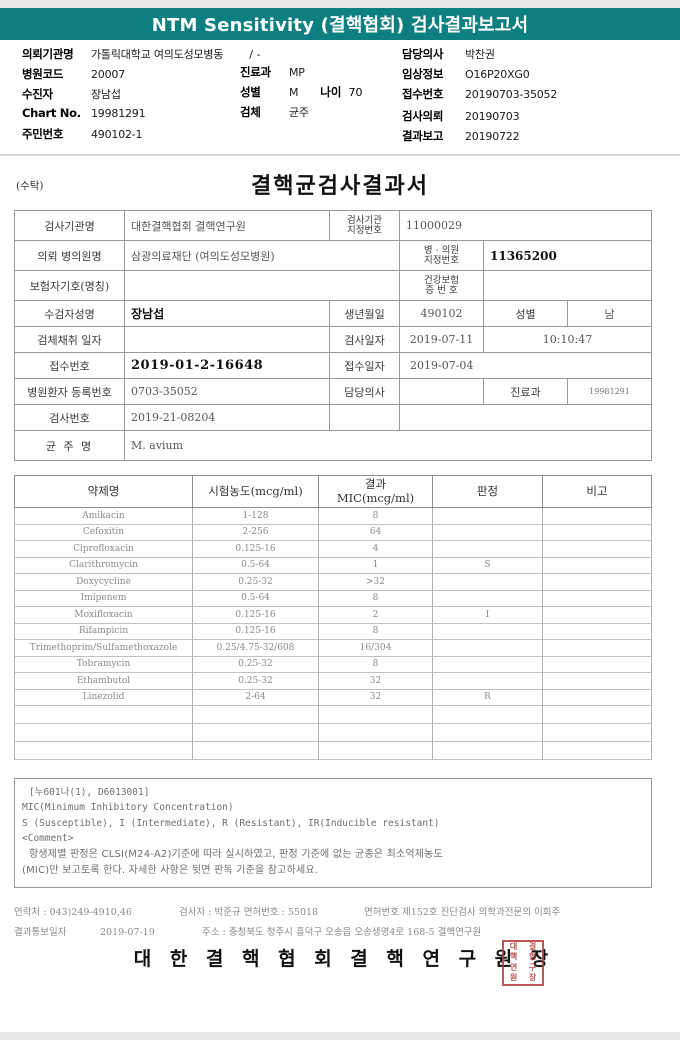  What do you see at coordinates (487, 491) in the screenshot?
I see `col-header-interpretation: 판정` at bounding box center [487, 491].